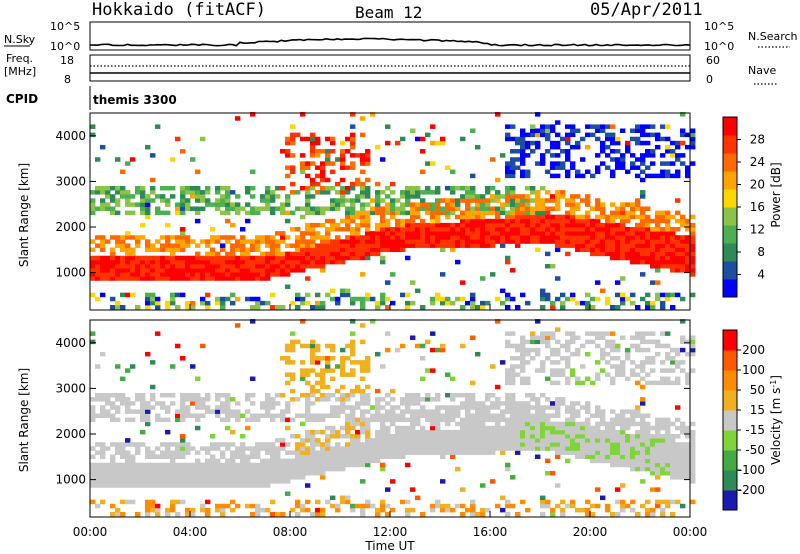 This screenshot has height=554, width=800. I want to click on freq-tick-bottom: 8, so click(67, 79).